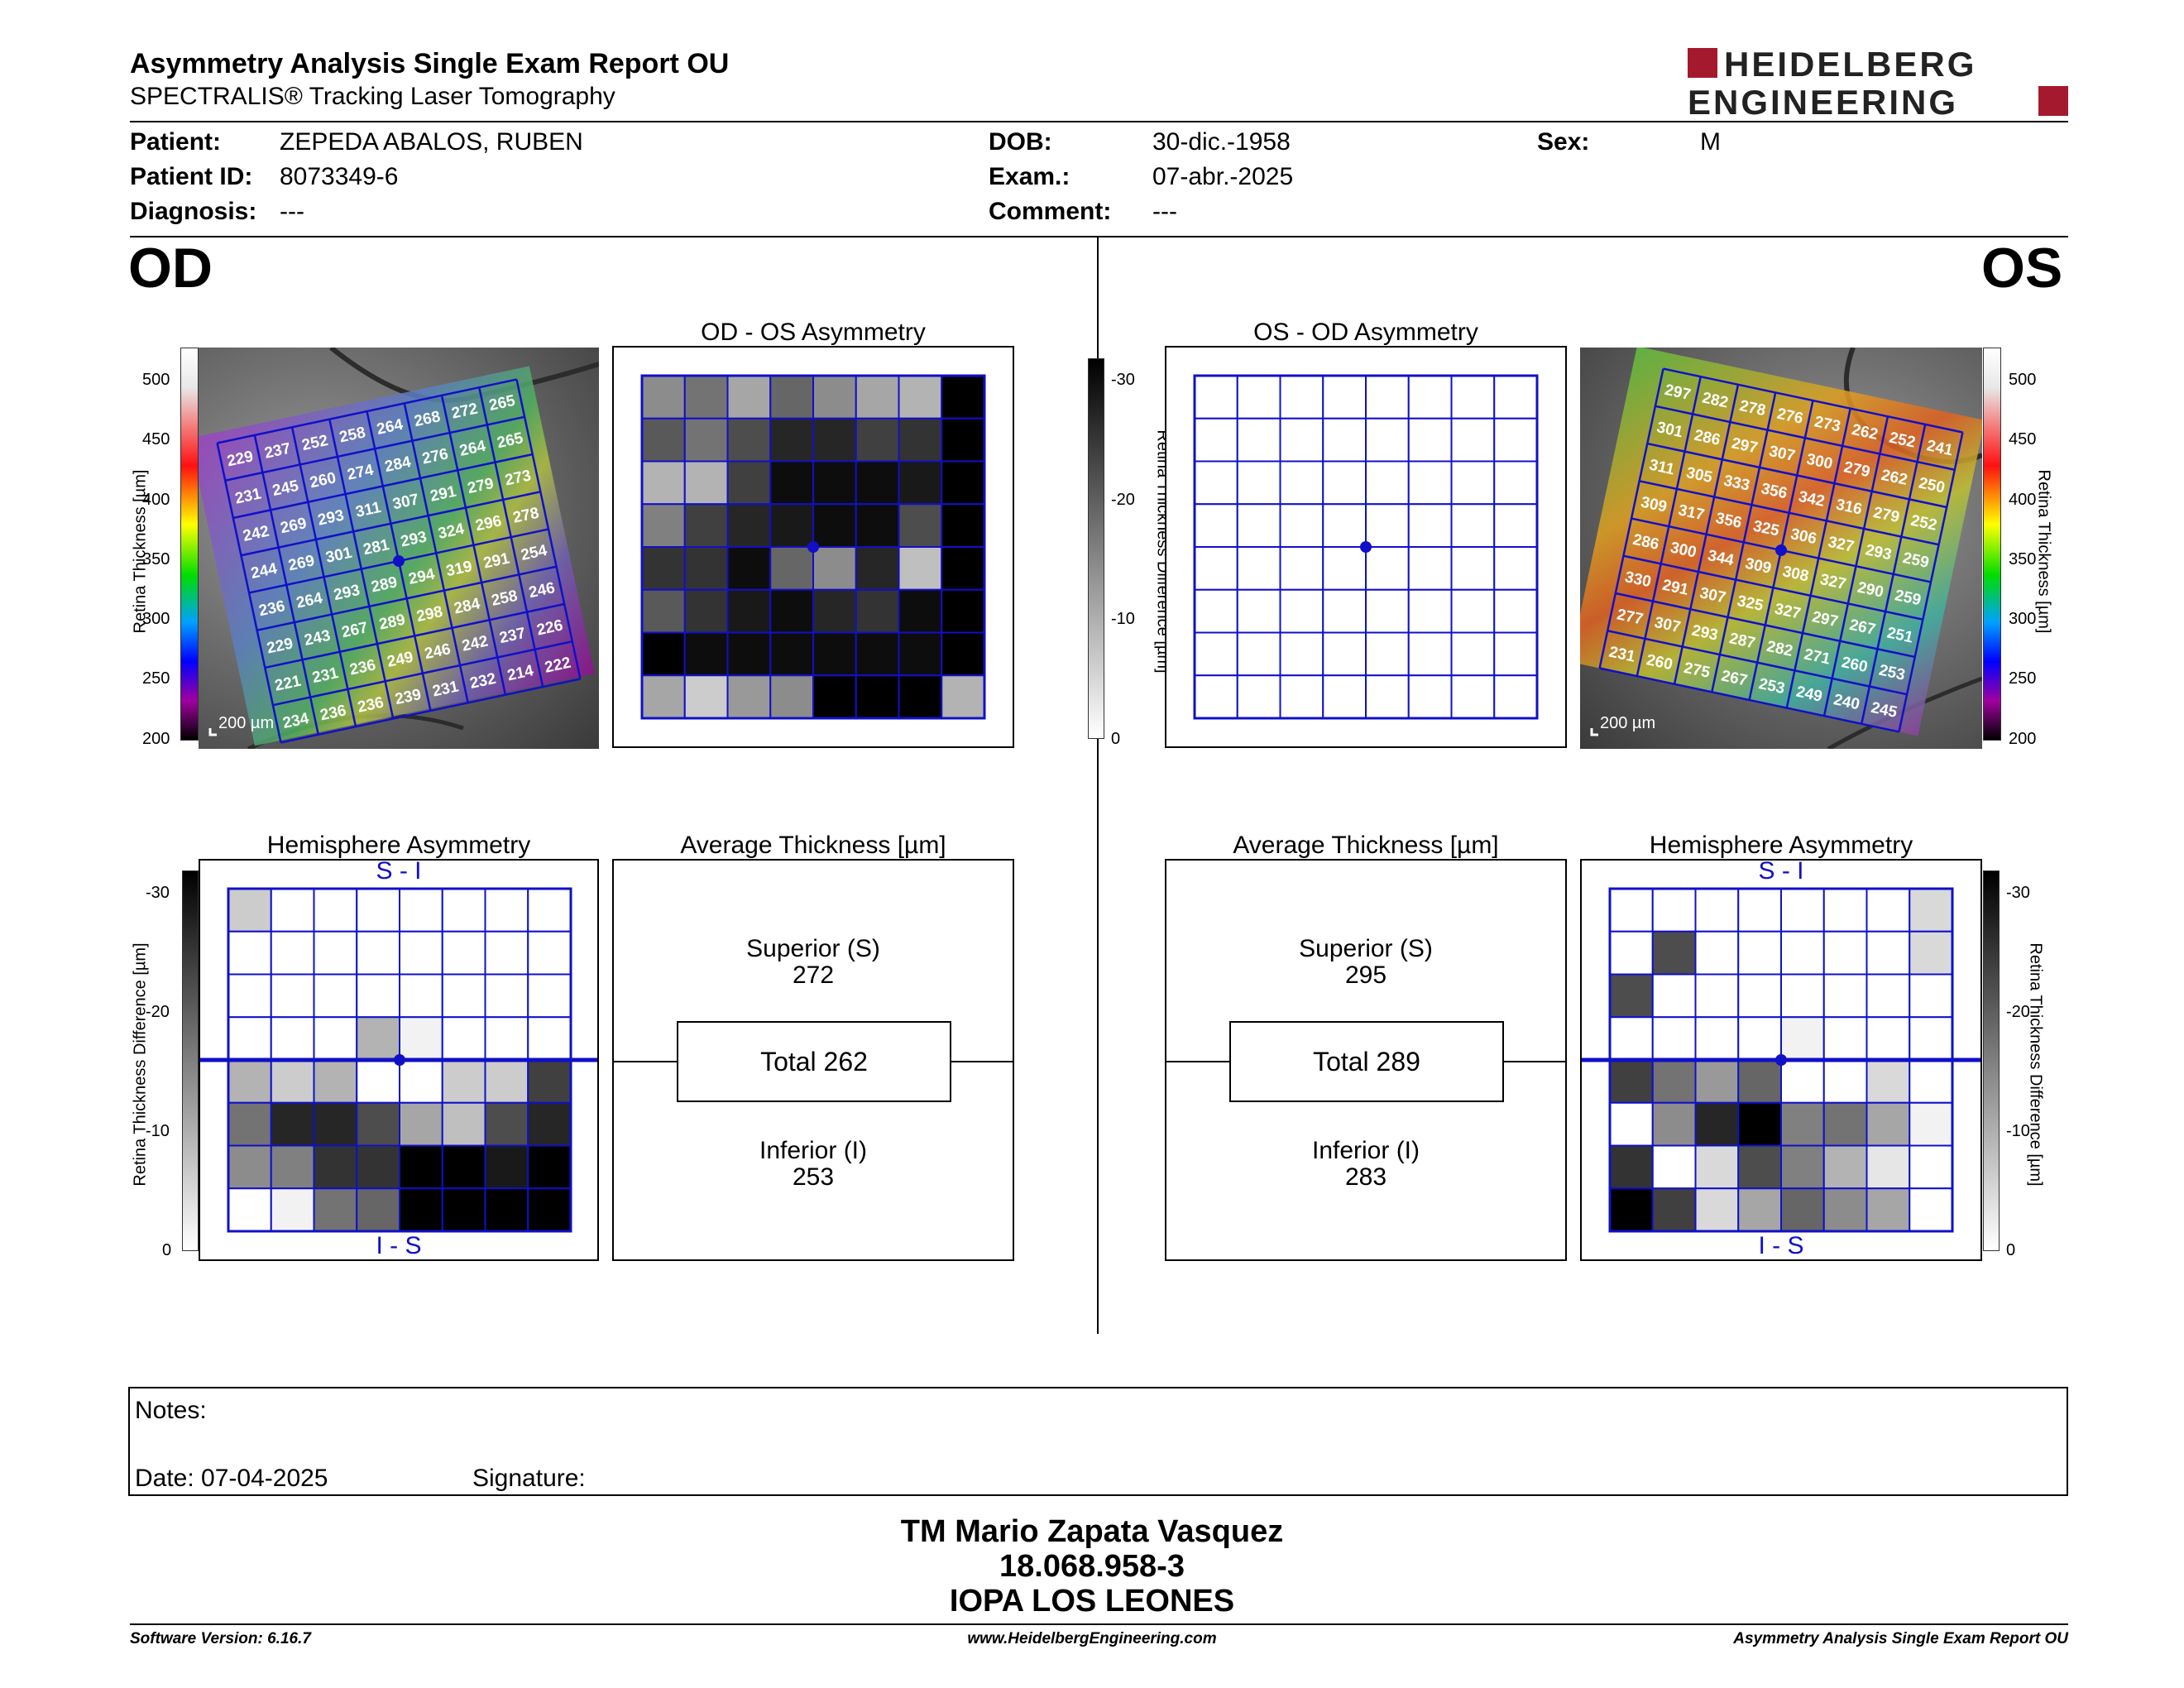 This screenshot has width=2184, height=1688. I want to click on od-asymmetry-panel, so click(813, 547).